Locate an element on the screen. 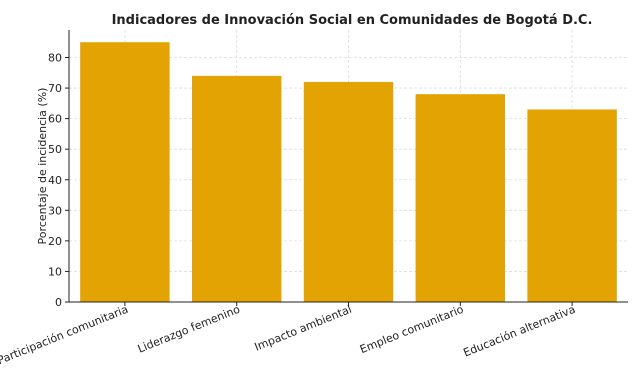  y-tick-label: 60 is located at coordinates (55, 119).